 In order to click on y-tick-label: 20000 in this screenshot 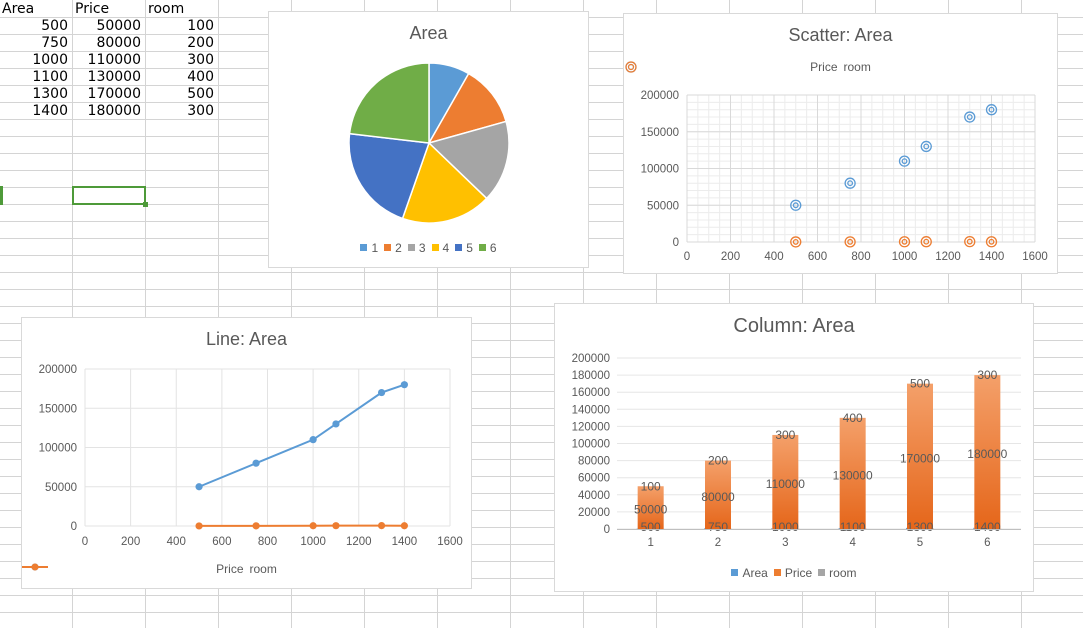, I will do `click(594, 513)`.